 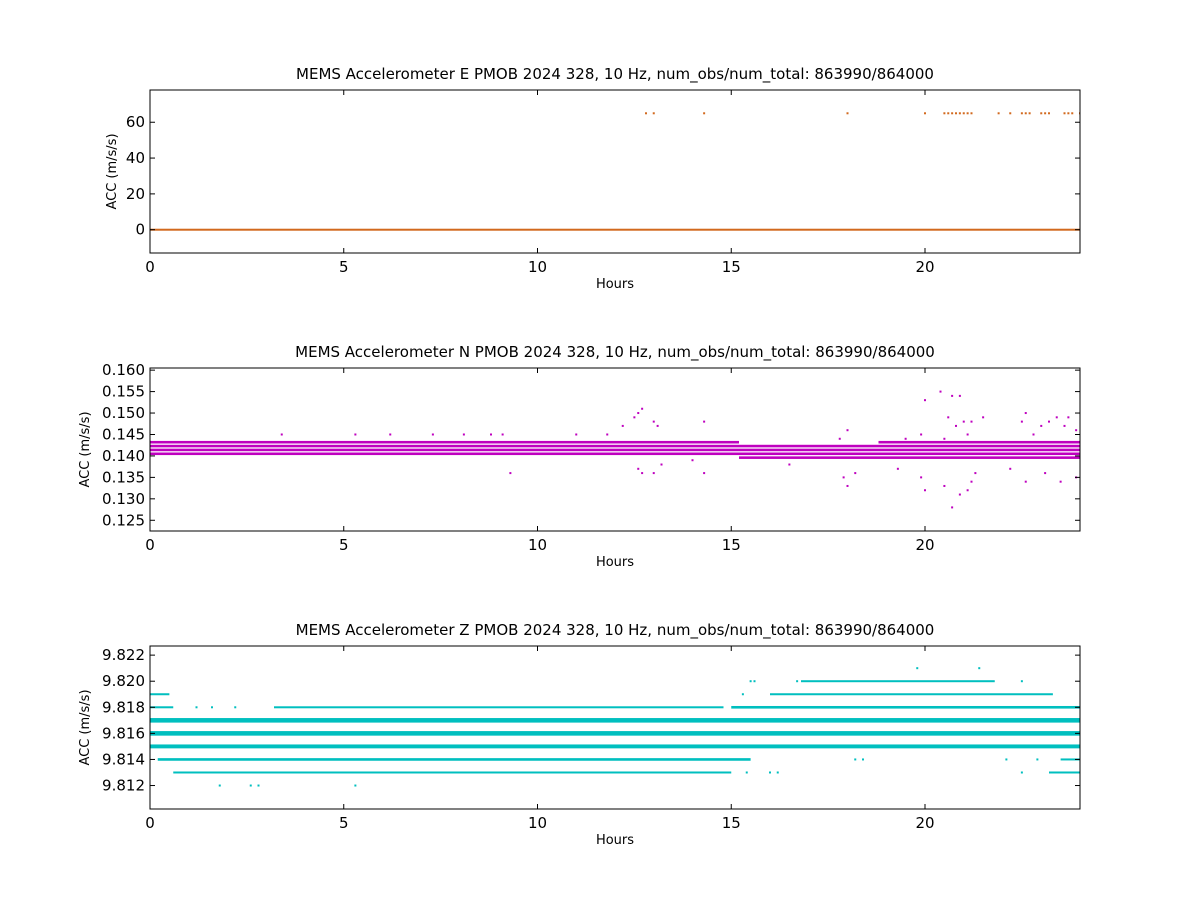 What do you see at coordinates (135, 194) in the screenshot?
I see `acc-e-ytick-label-1: 20` at bounding box center [135, 194].